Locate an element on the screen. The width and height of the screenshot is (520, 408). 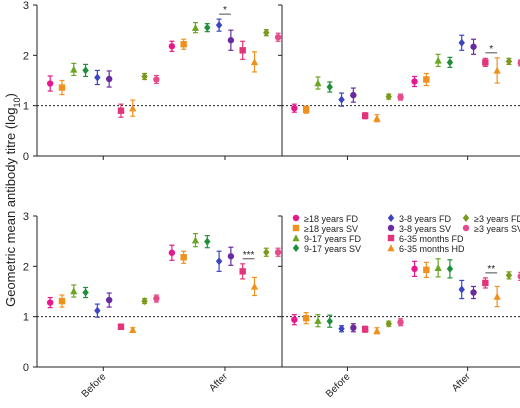
legend-label: ≥18 years SV is located at coordinates (331, 229).